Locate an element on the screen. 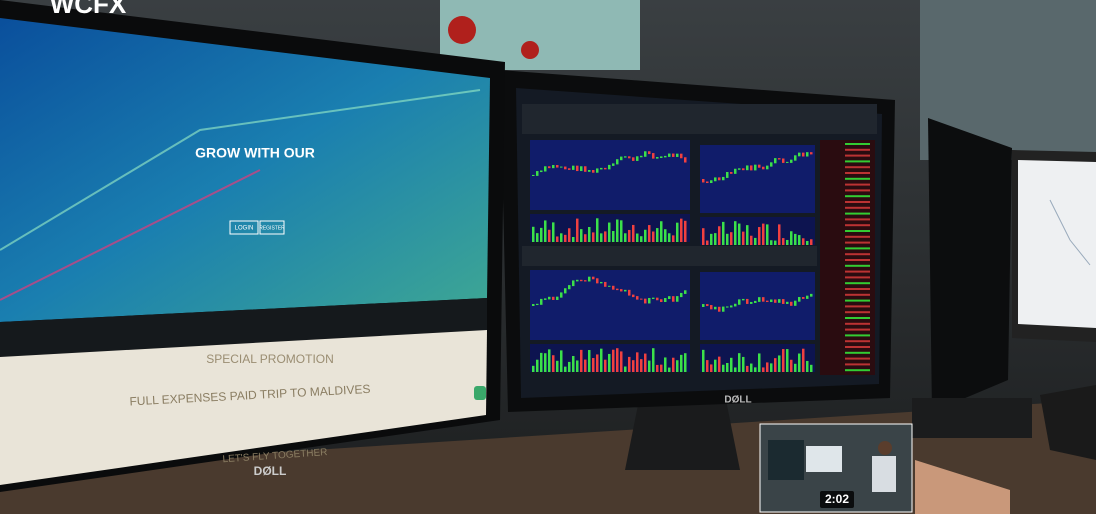 The height and width of the screenshot is (514, 1096). duration: 2:02 is located at coordinates (837, 499).